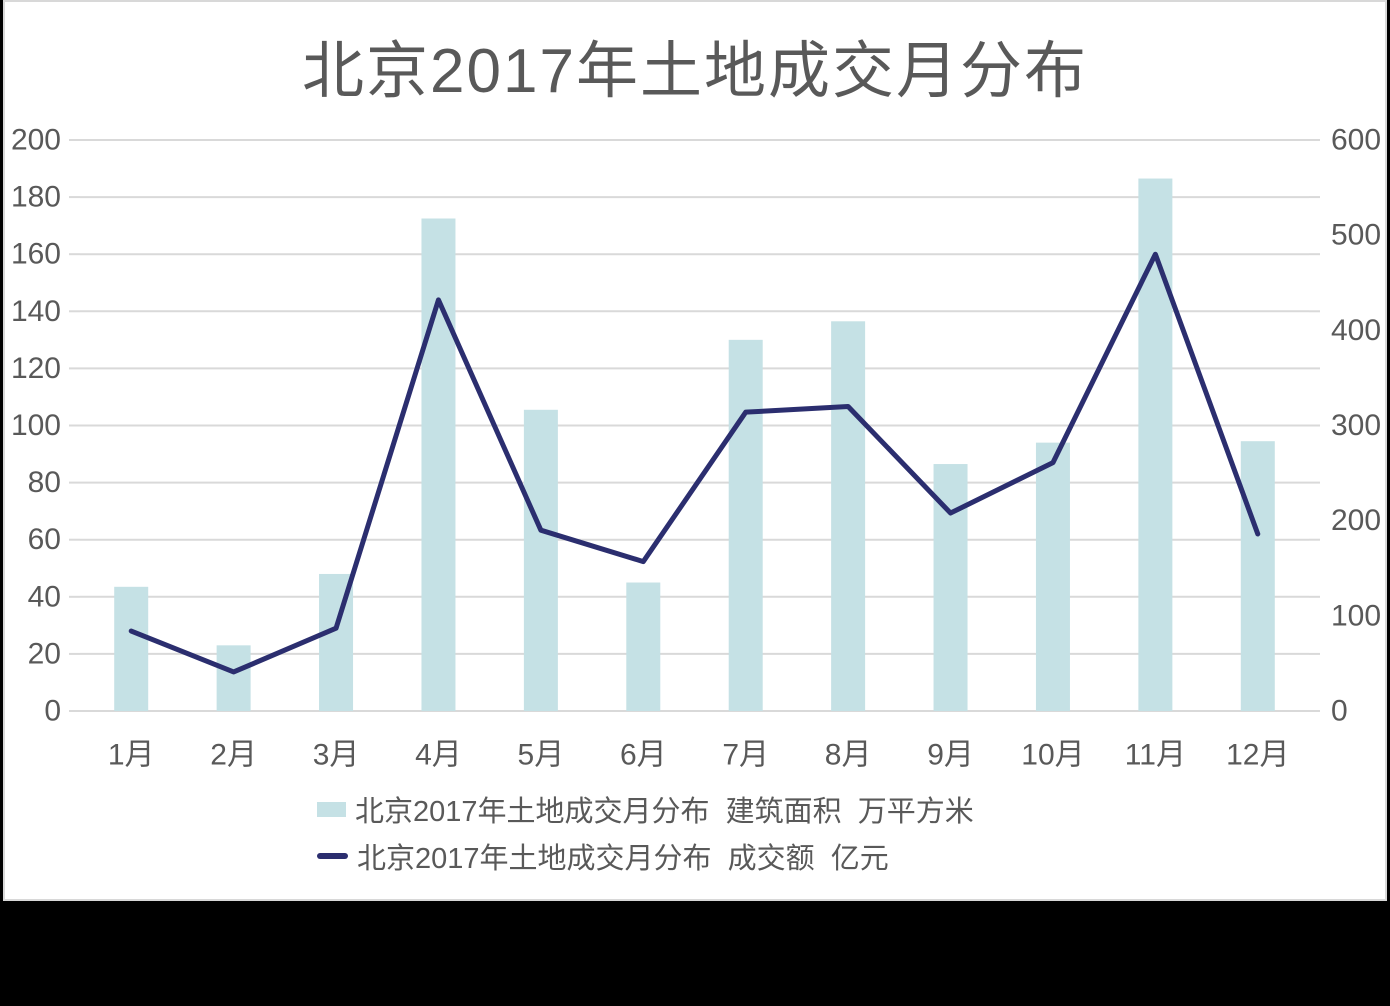  Describe the element at coordinates (36, 368) in the screenshot. I see `left-axis-label: 120` at that location.